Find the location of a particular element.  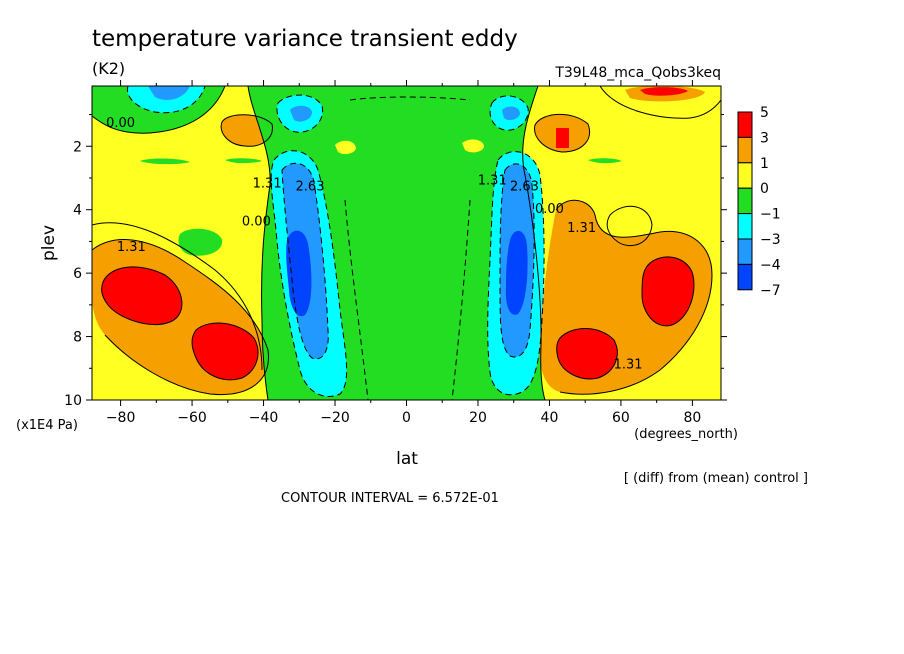

x-tick-label: −80 is located at coordinates (121, 418).